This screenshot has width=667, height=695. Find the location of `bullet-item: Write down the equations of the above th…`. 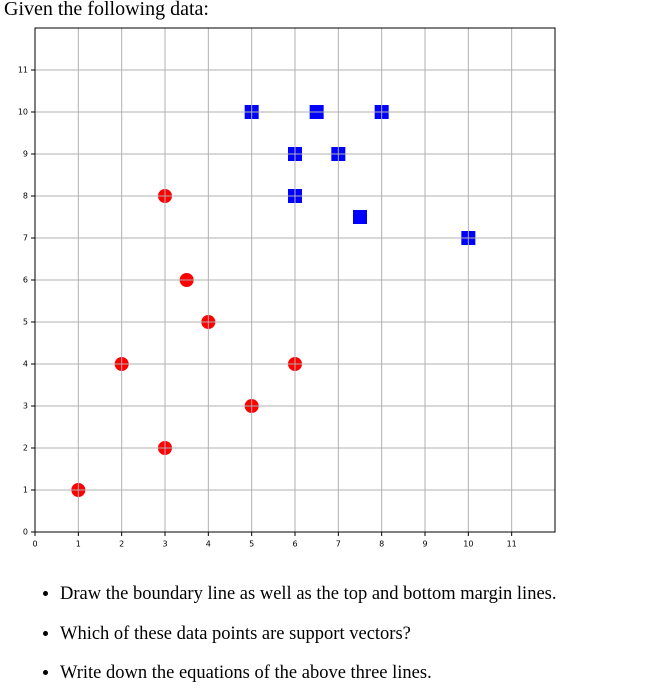

bullet-item: Write down the equations of the above th… is located at coordinates (308, 675).